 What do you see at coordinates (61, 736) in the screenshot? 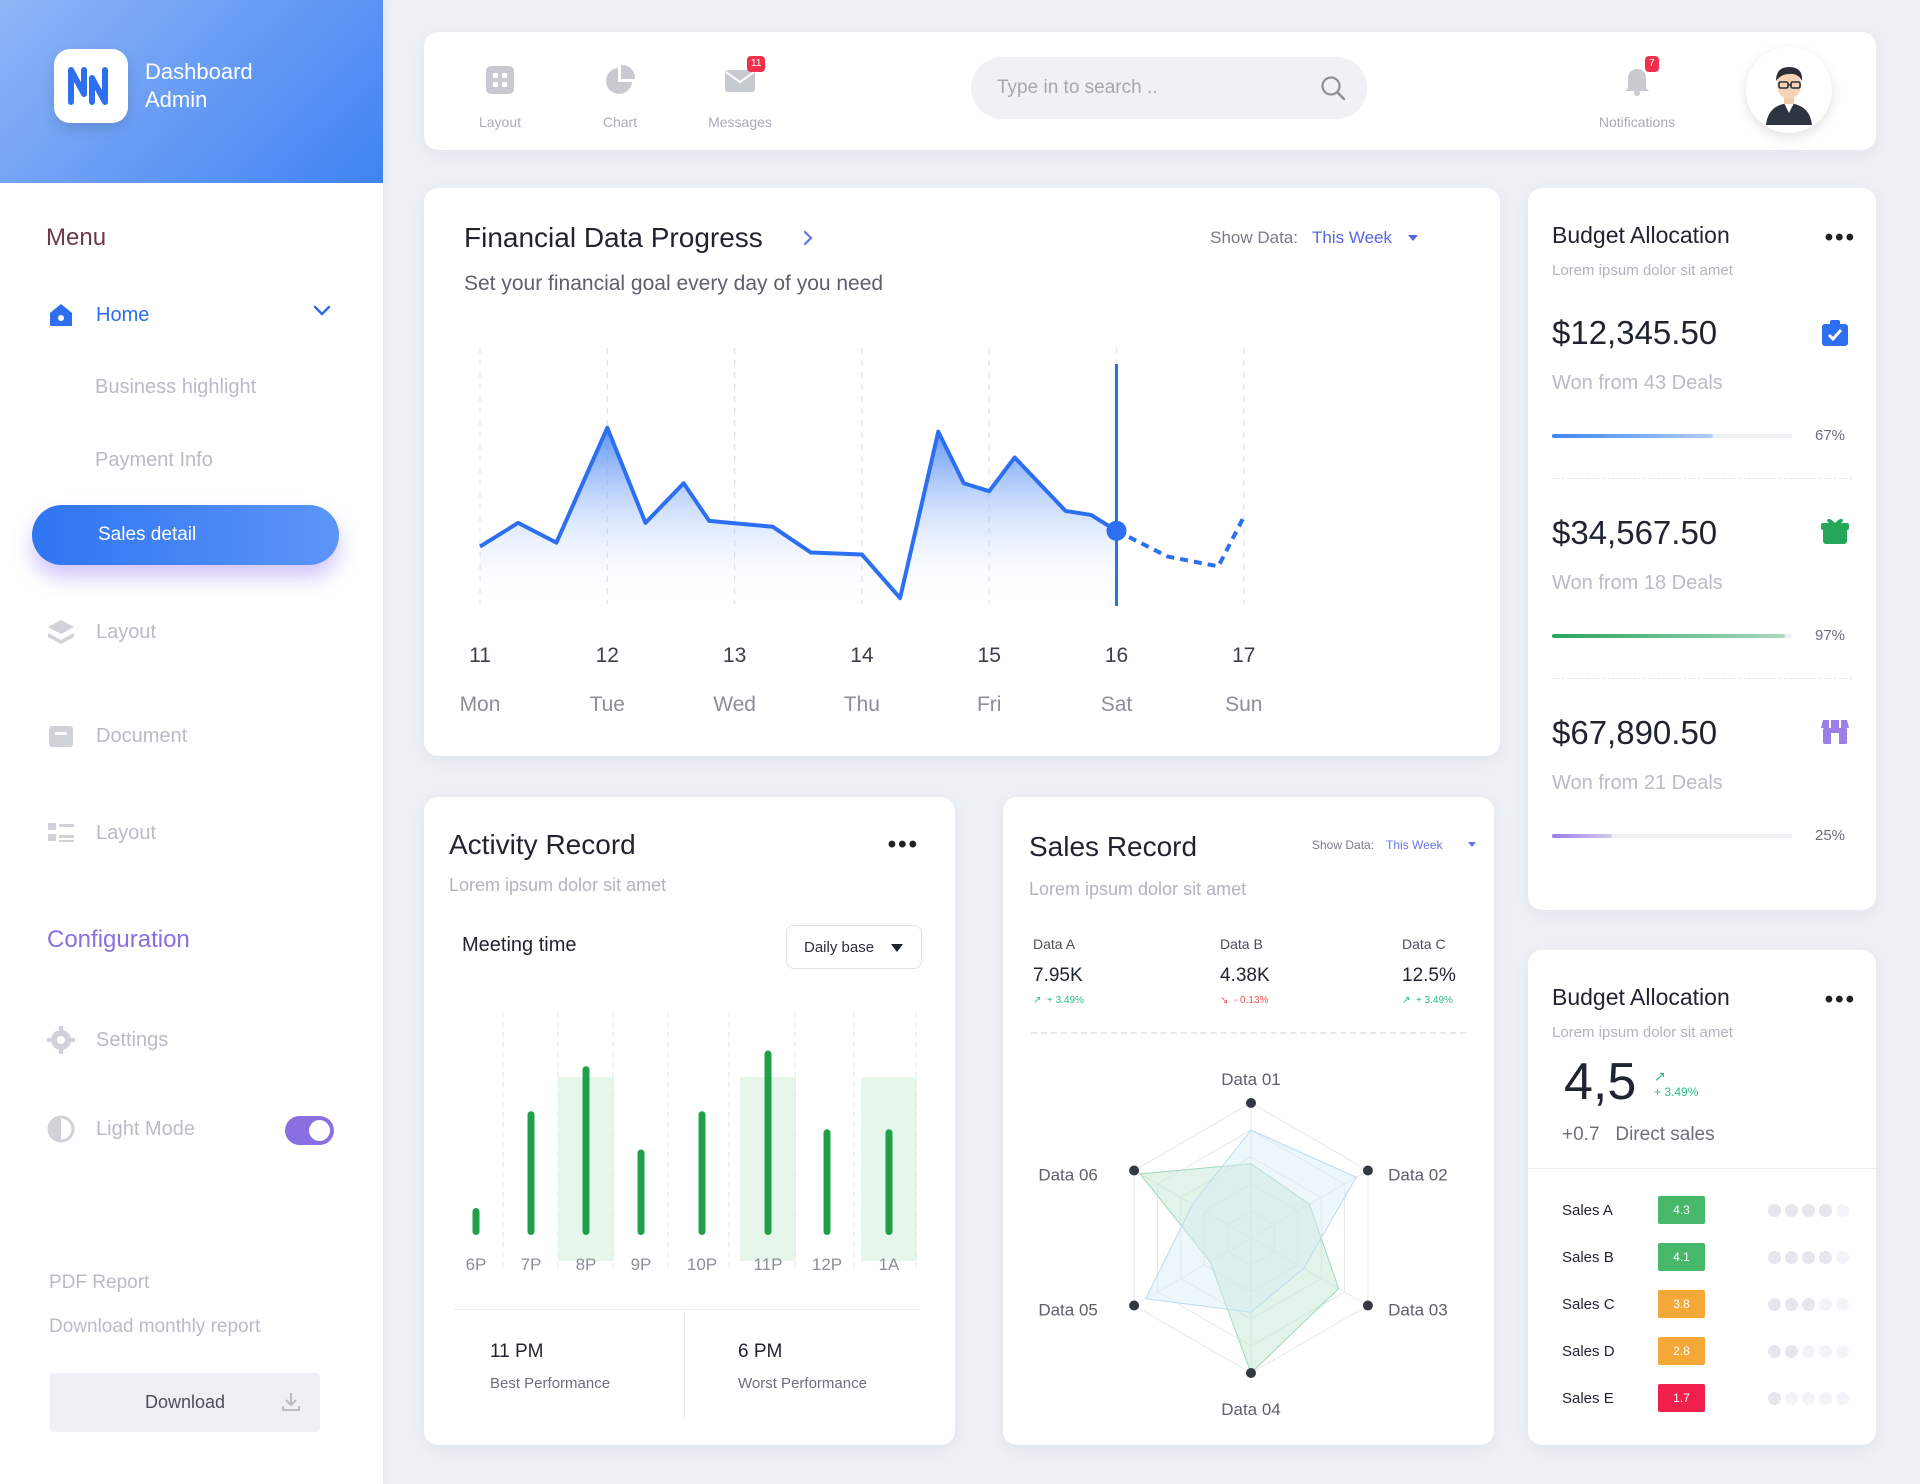
I see `archive-icon` at bounding box center [61, 736].